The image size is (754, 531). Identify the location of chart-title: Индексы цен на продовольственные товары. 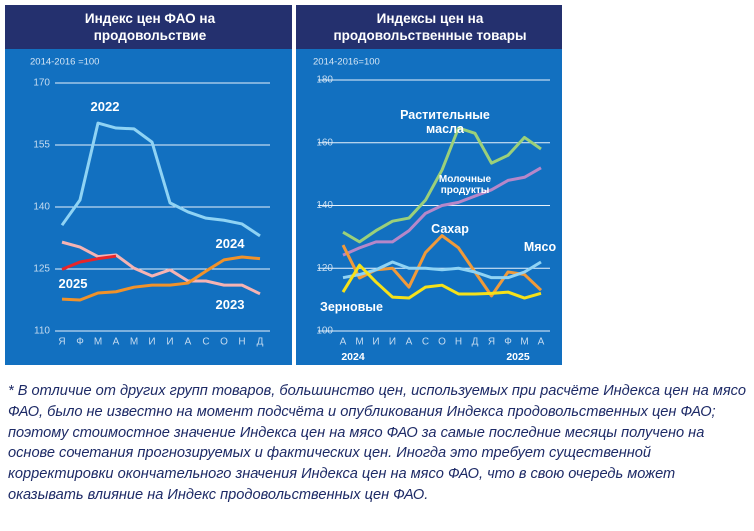
(430, 27).